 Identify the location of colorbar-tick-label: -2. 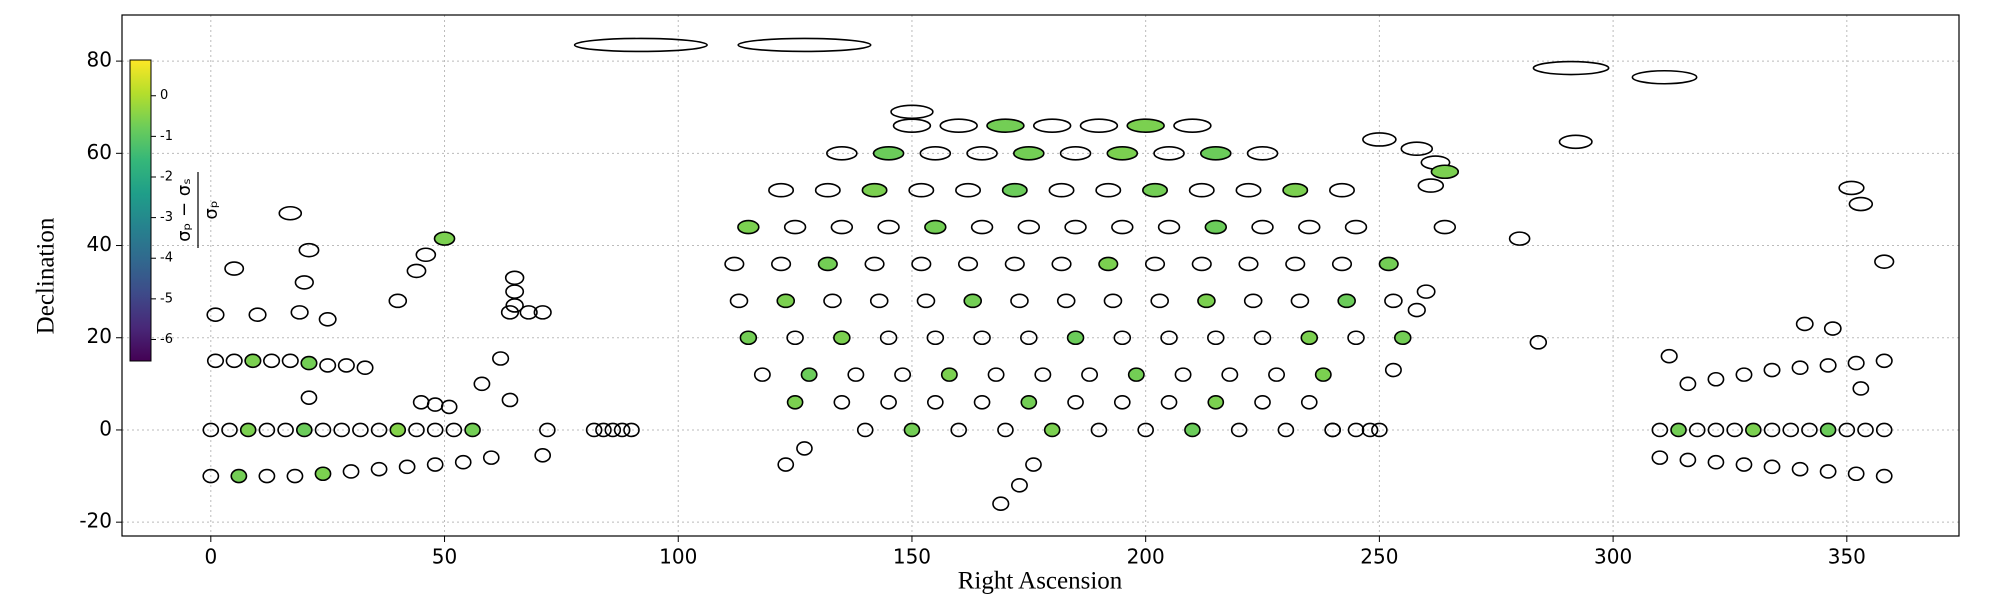
(166, 176).